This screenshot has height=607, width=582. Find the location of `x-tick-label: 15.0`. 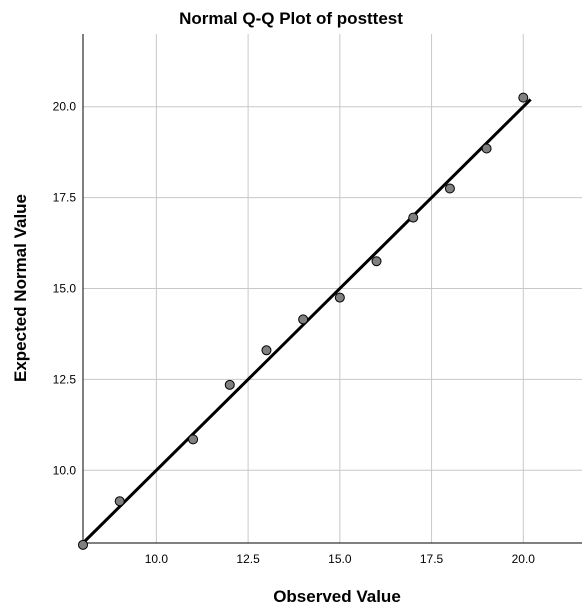

x-tick-label: 15.0 is located at coordinates (340, 559).